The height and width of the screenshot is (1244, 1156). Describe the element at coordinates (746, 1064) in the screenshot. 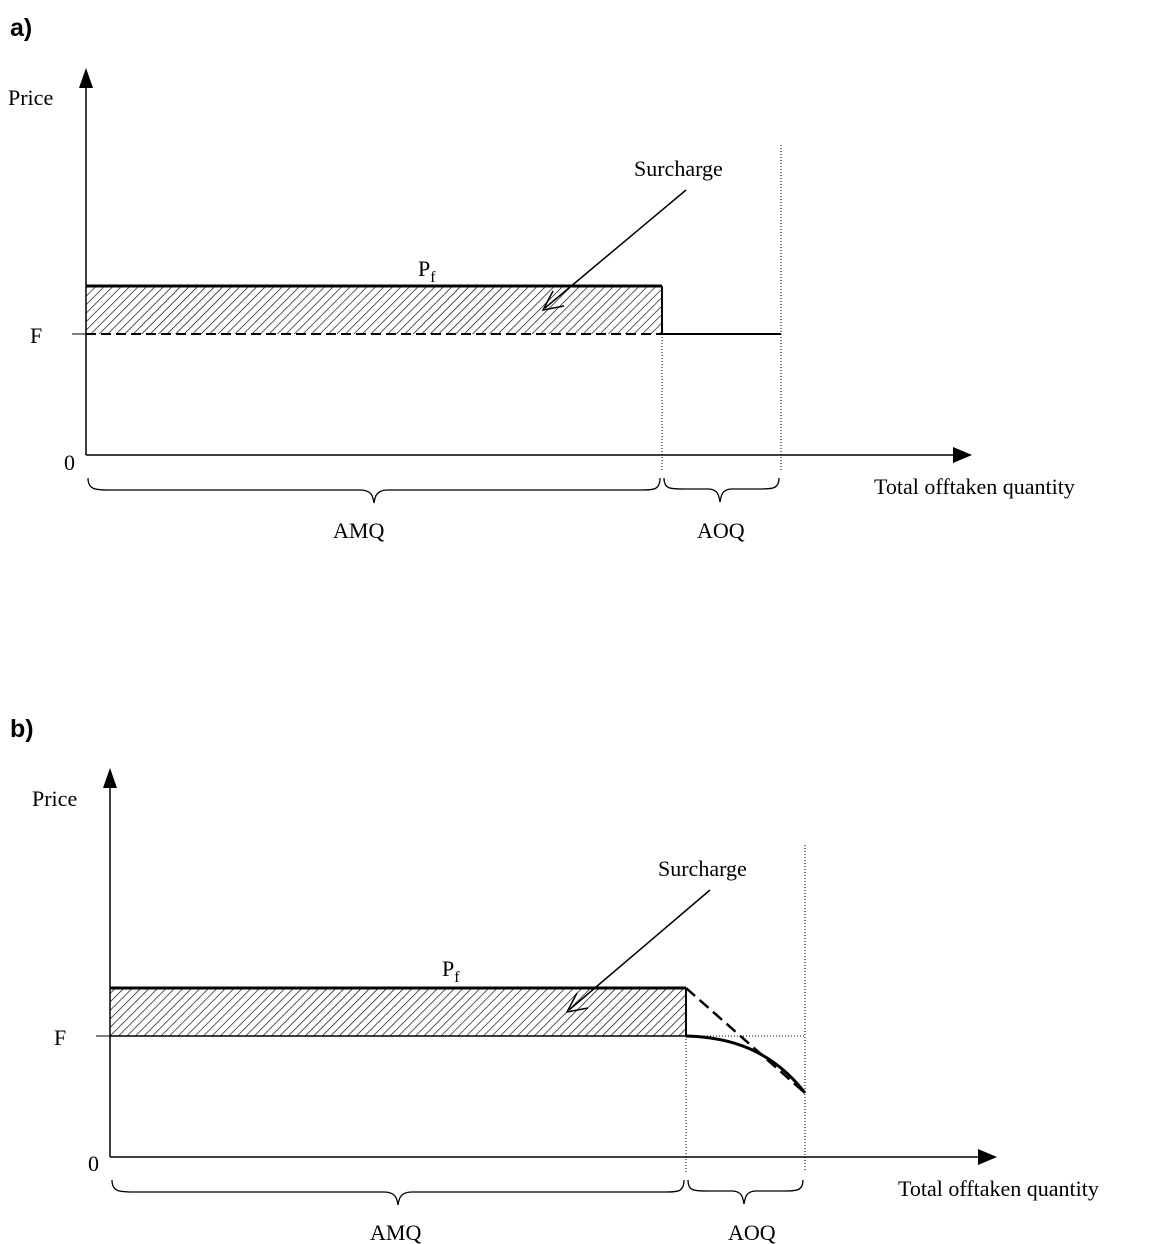

I see `f-declining-curve` at that location.